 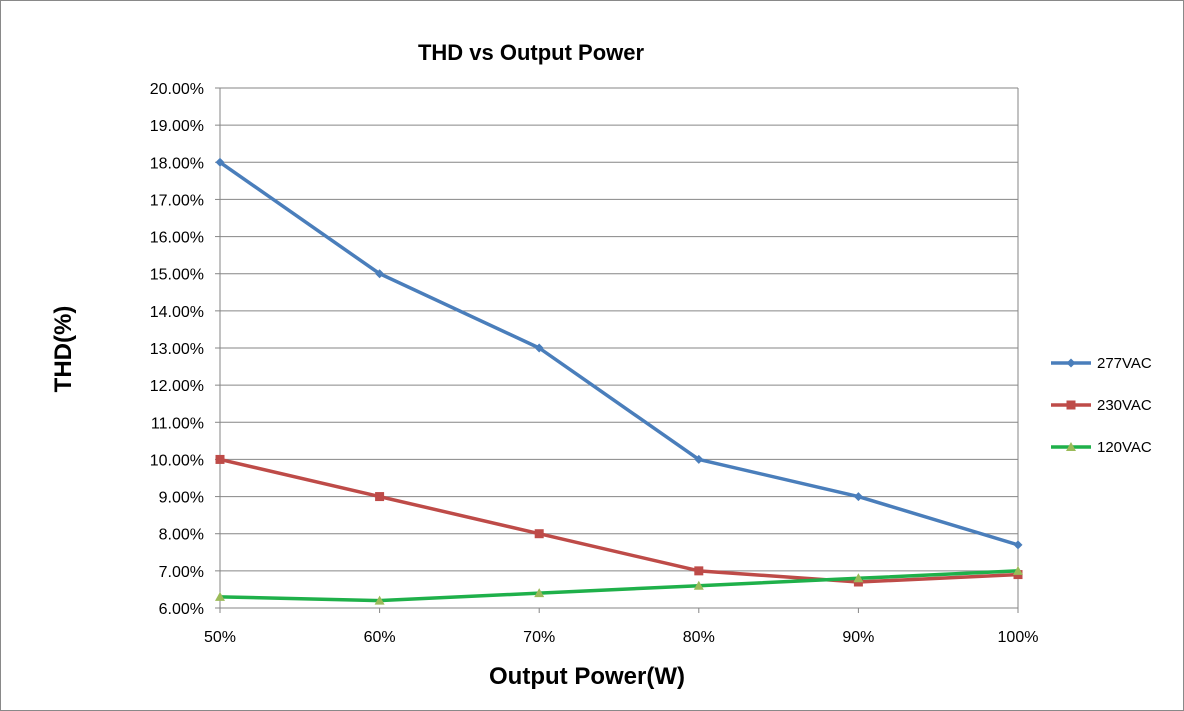 I want to click on legend-label: 230VAC, so click(x=1124, y=405).